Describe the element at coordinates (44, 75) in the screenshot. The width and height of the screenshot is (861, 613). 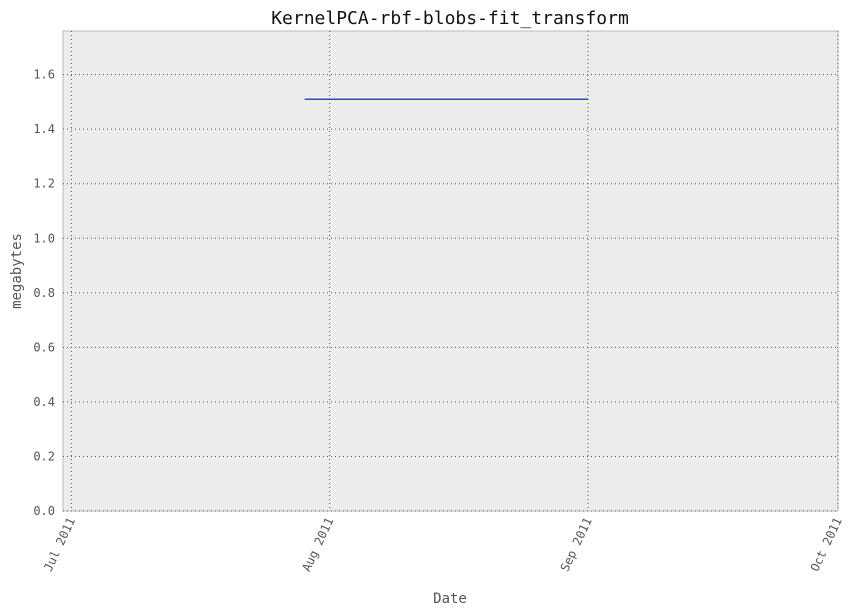
I see `y-tick-label: 1.6` at that location.